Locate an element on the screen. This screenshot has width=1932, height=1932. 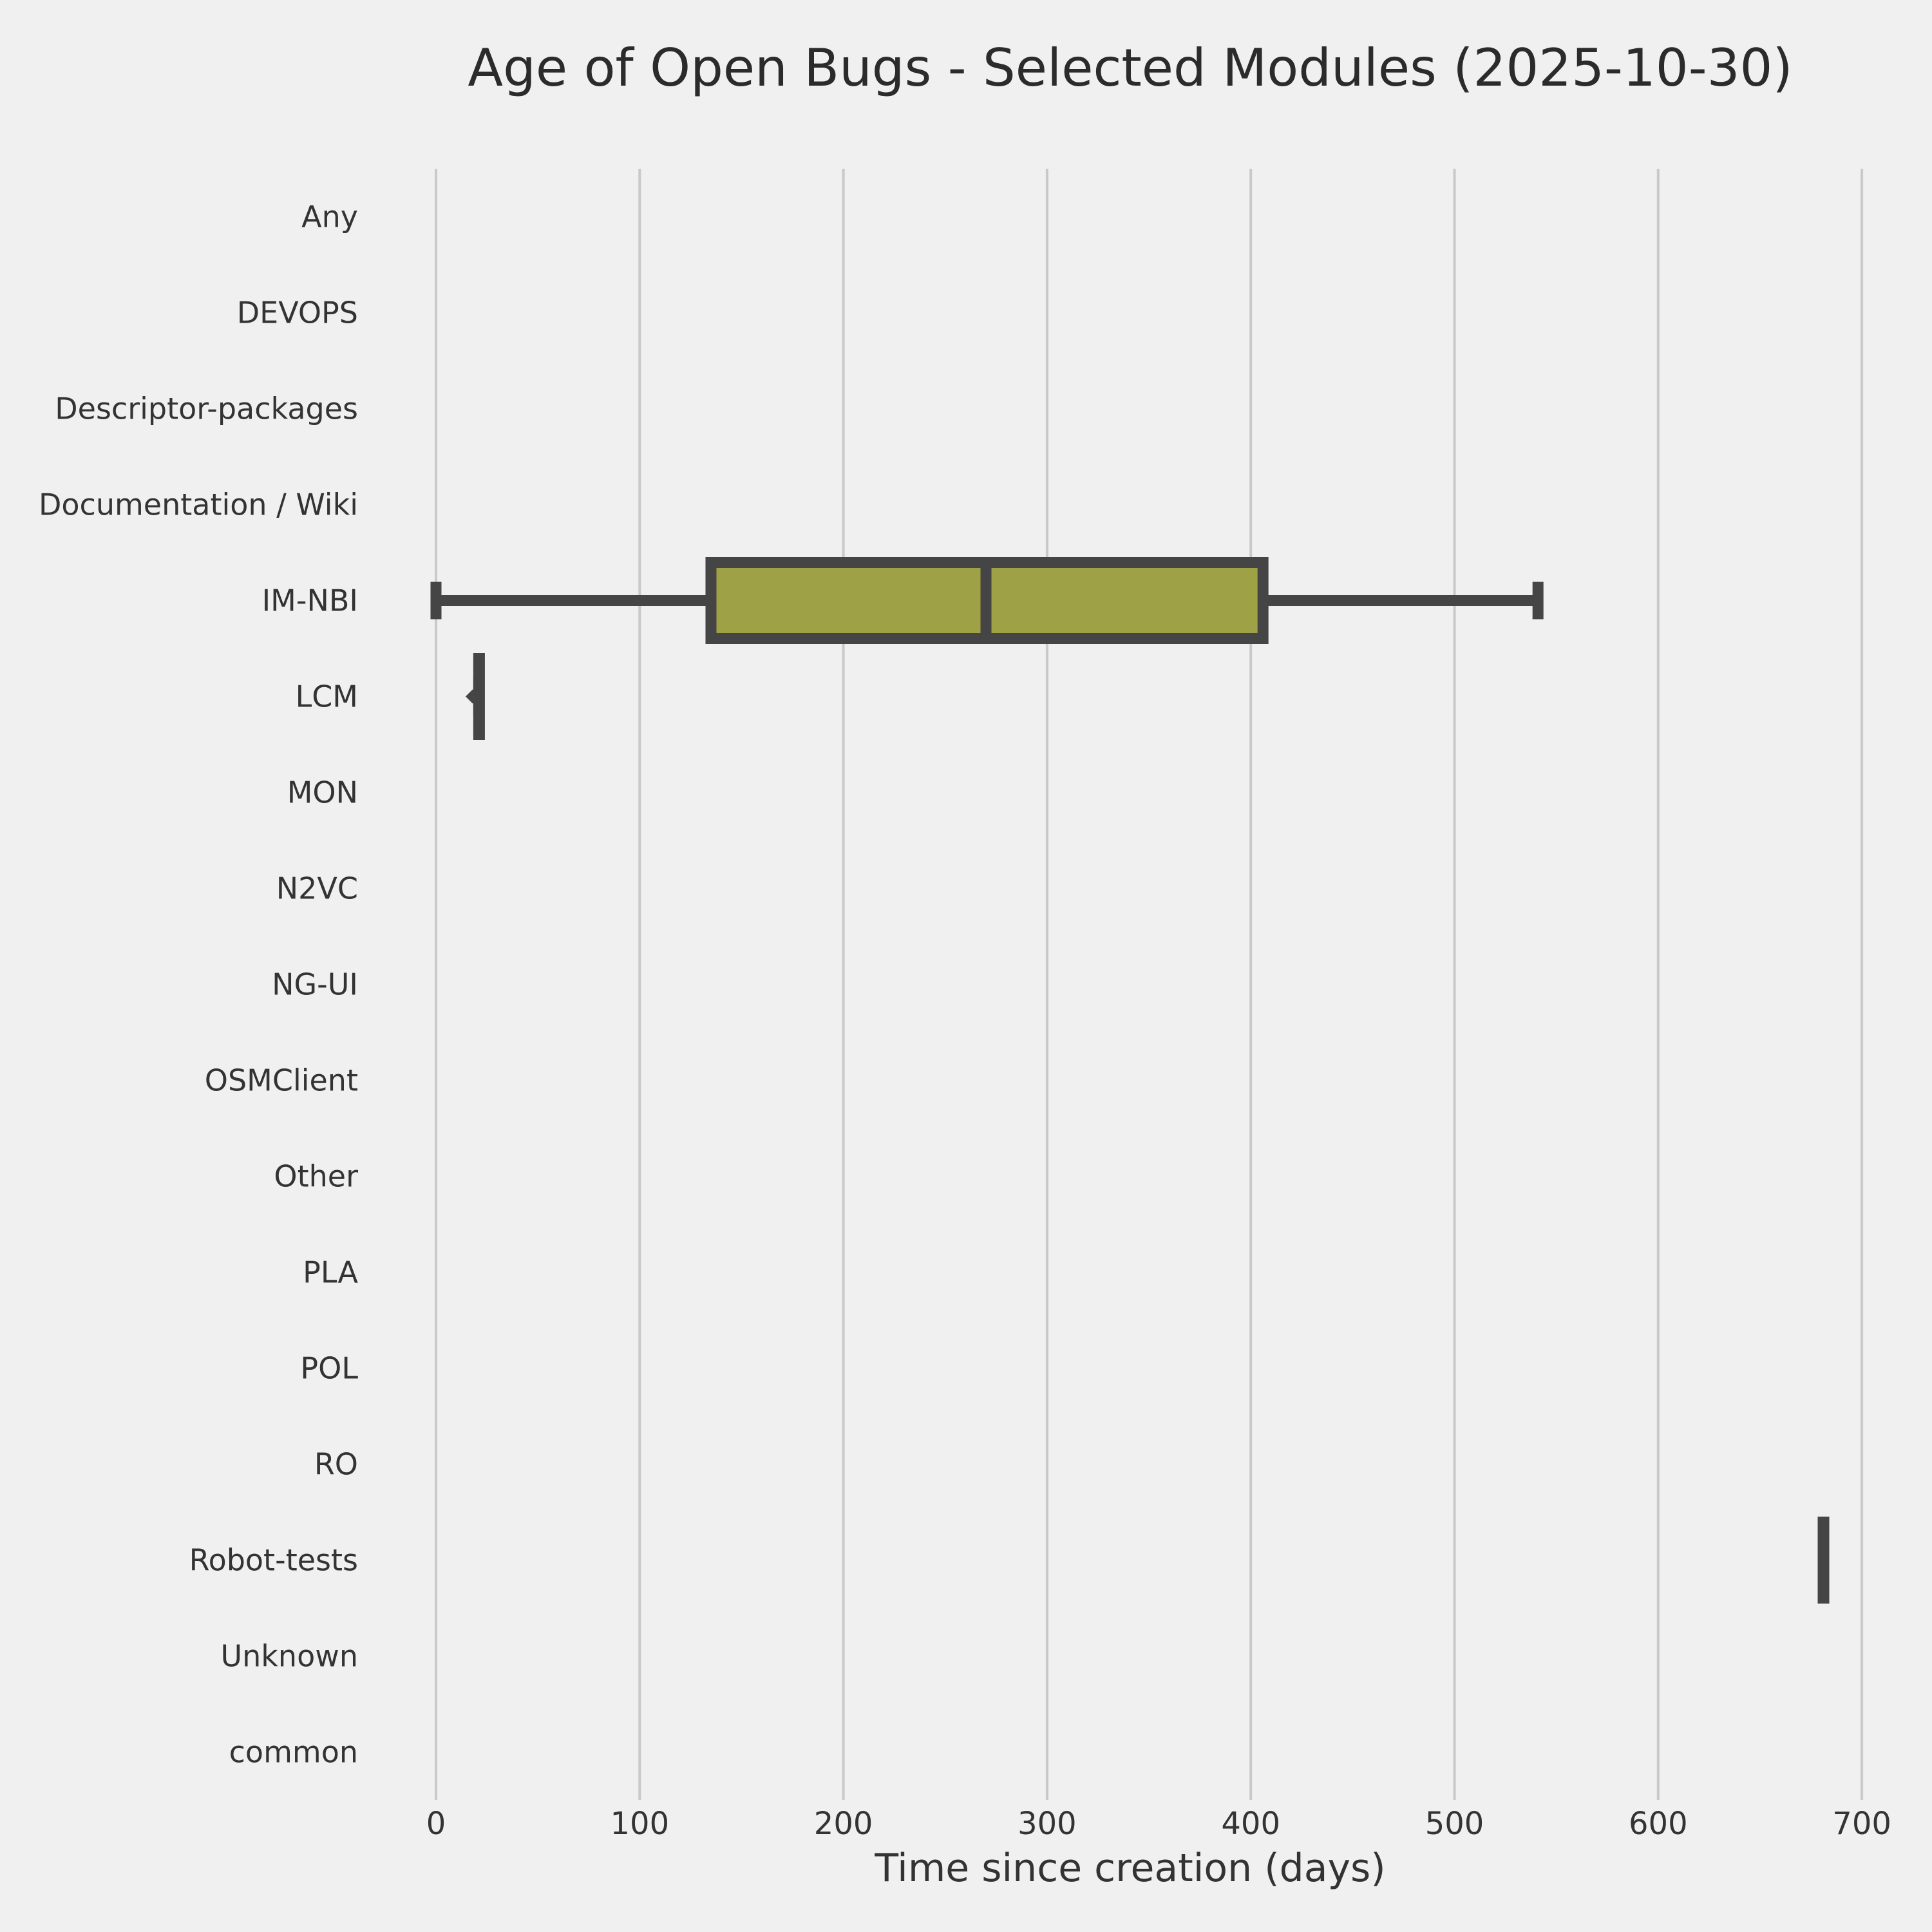
y-tick-label: MON is located at coordinates (322, 792).